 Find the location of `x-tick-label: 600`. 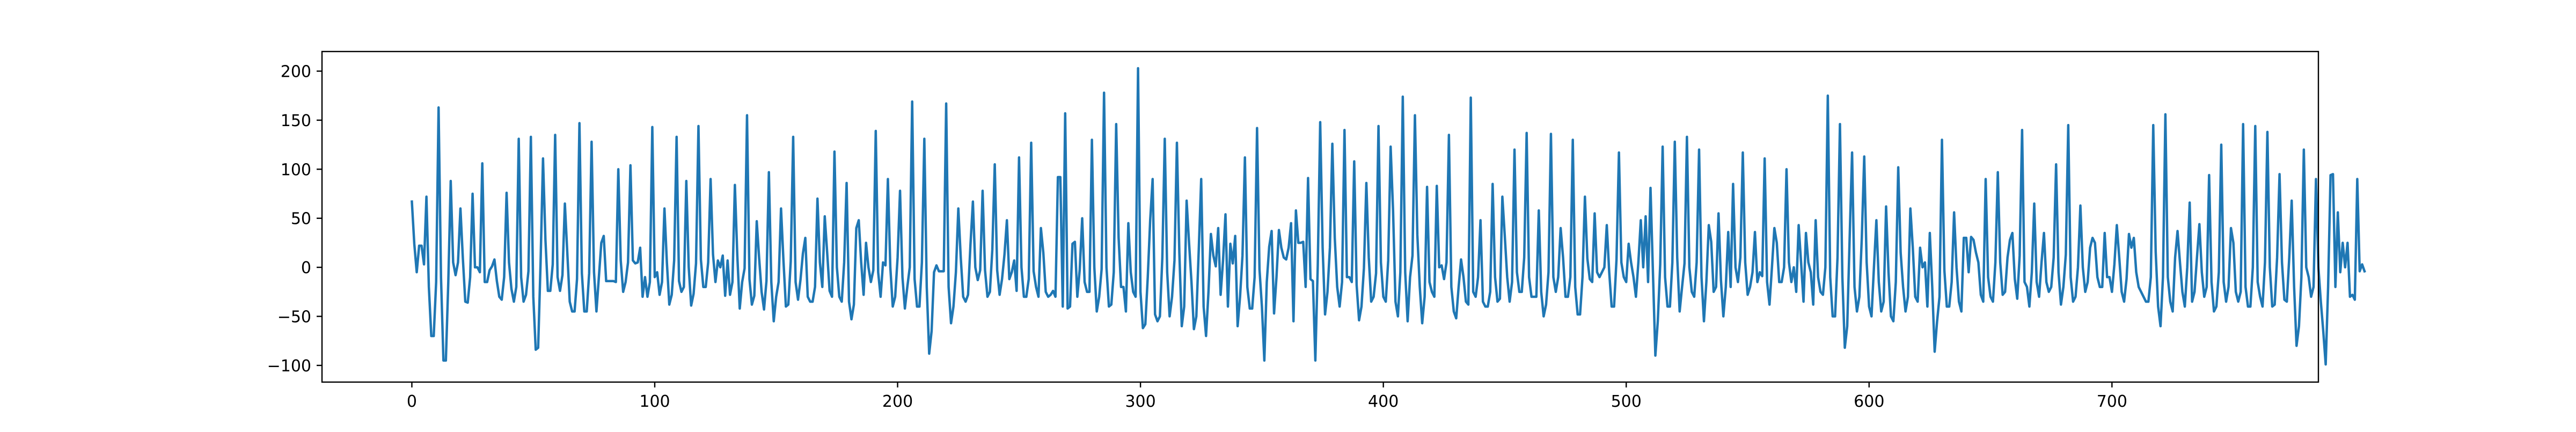

x-tick-label: 600 is located at coordinates (1869, 401).